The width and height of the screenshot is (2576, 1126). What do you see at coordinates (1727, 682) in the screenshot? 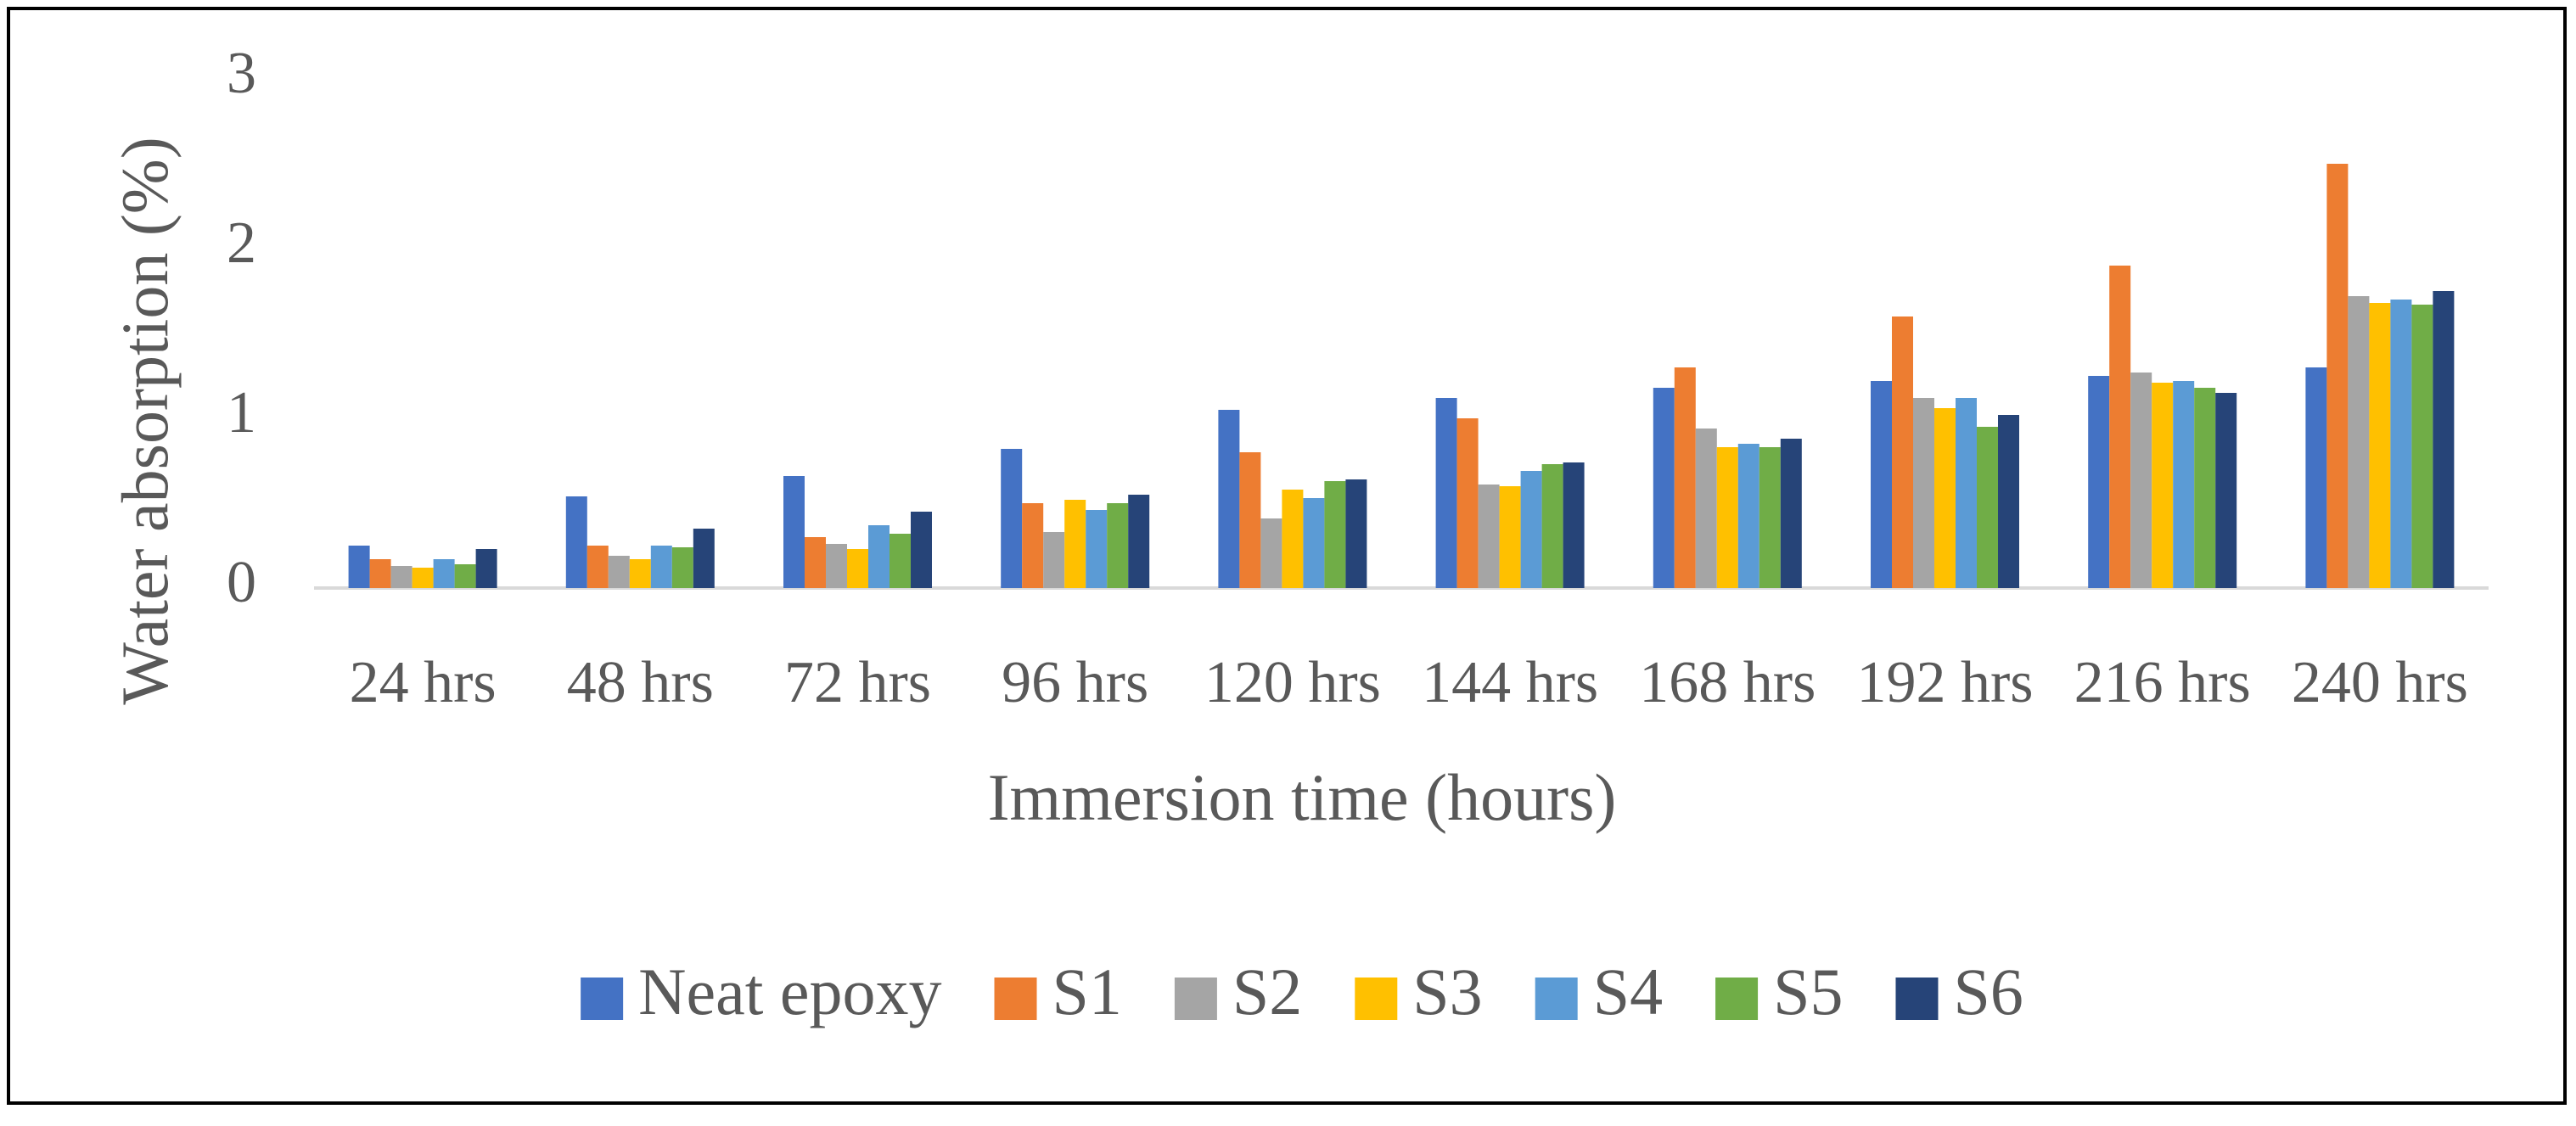
I see `x-tick-label: 168 hrs` at bounding box center [1727, 682].